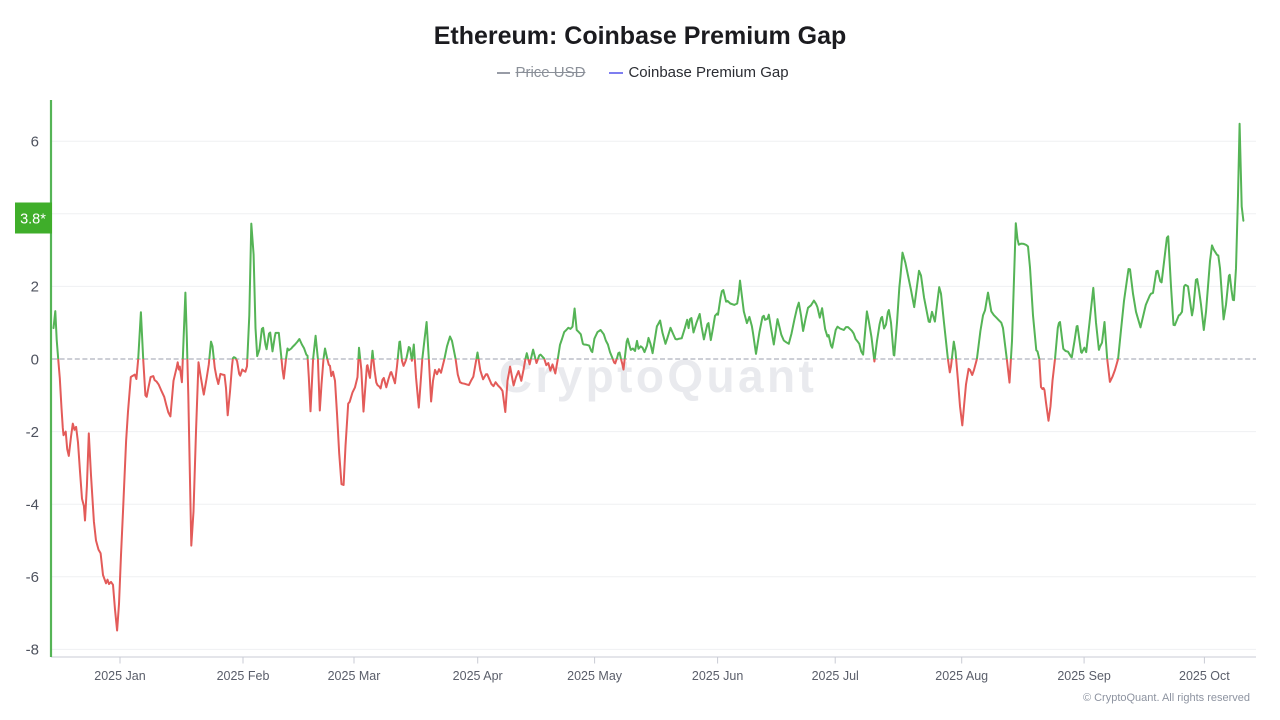 This screenshot has height=720, width=1280. I want to click on svg-text: 0, so click(35, 359).